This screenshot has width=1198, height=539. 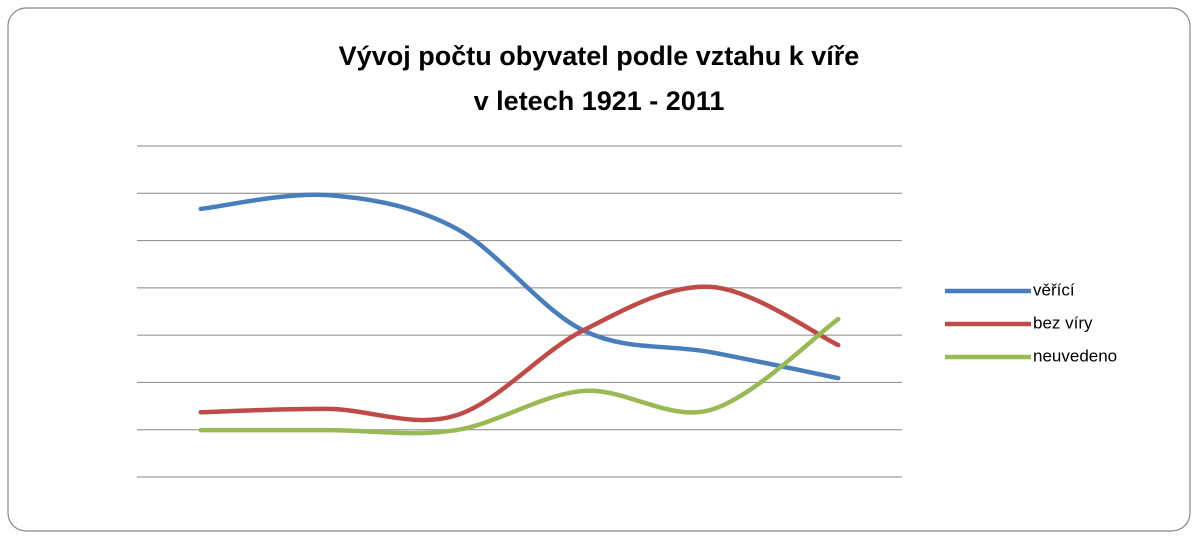 What do you see at coordinates (1075, 355) in the screenshot?
I see `legend-label: neuvedeno` at bounding box center [1075, 355].